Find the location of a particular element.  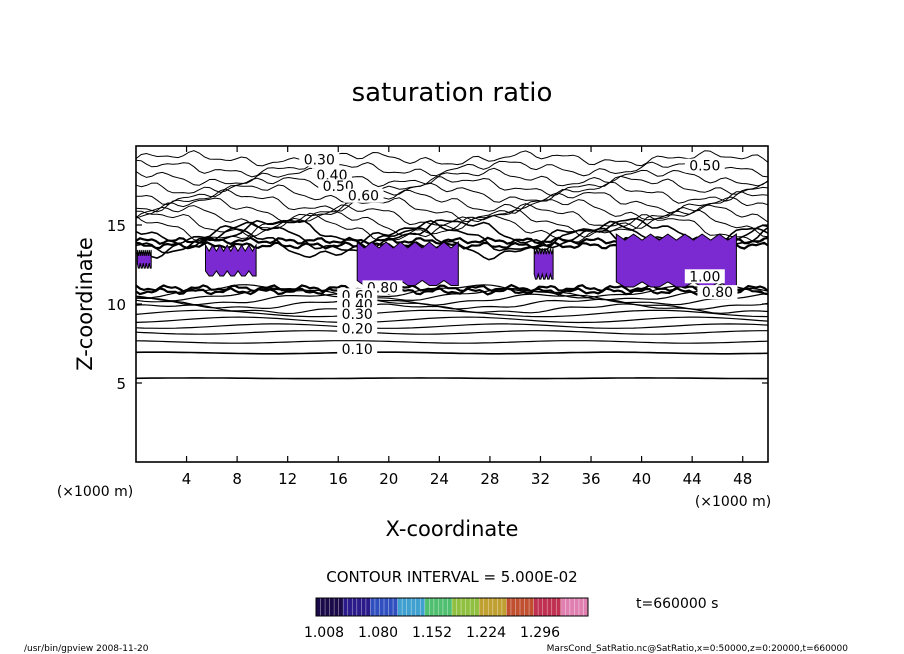

x-tick-label: 8 is located at coordinates (237, 479).